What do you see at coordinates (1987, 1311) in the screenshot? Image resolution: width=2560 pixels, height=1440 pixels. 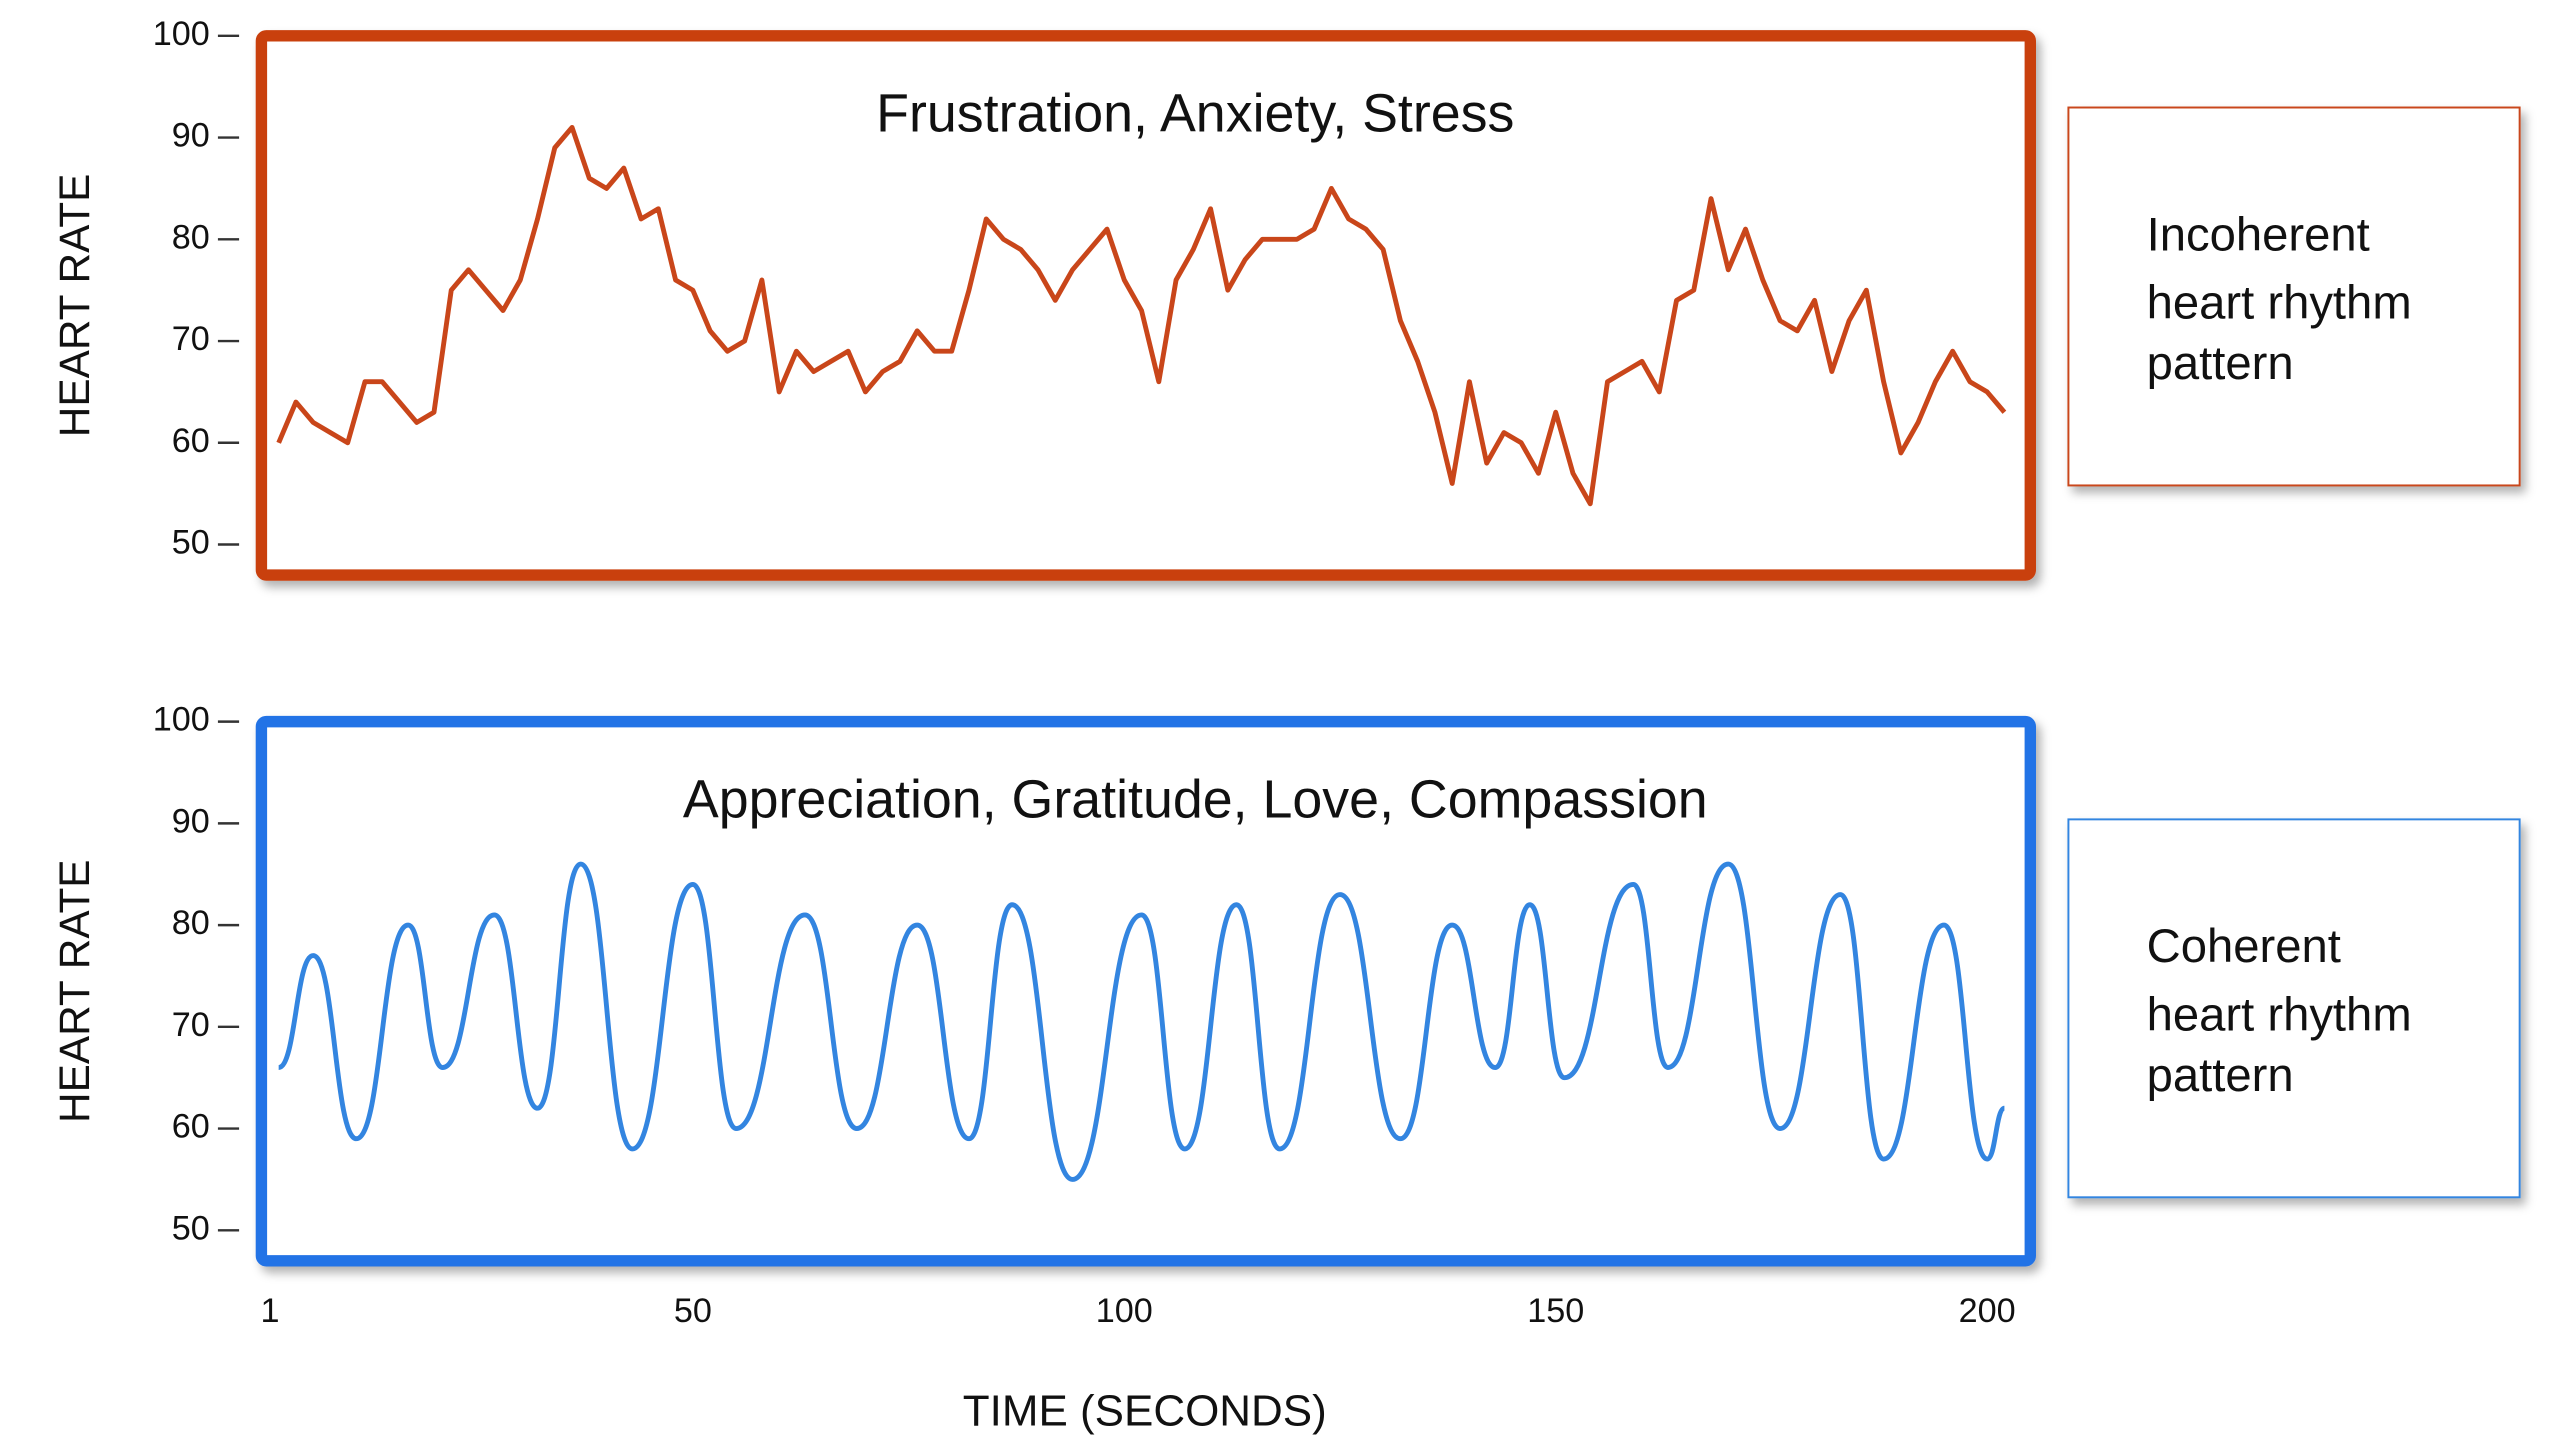 I see `x-tick-label: 200` at bounding box center [1987, 1311].